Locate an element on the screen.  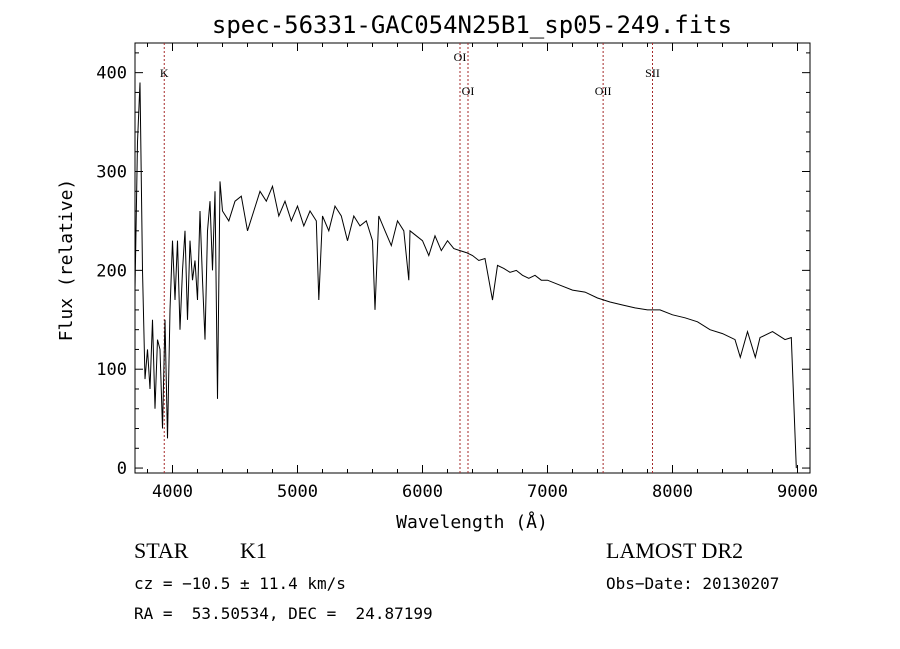
y-tick-label: 100 is located at coordinates (111, 370).